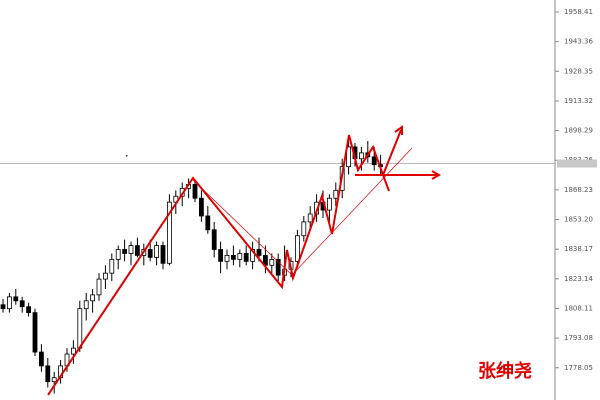 The image size is (600, 400). Describe the element at coordinates (577, 163) in the screenshot. I see `current-price-box` at that location.